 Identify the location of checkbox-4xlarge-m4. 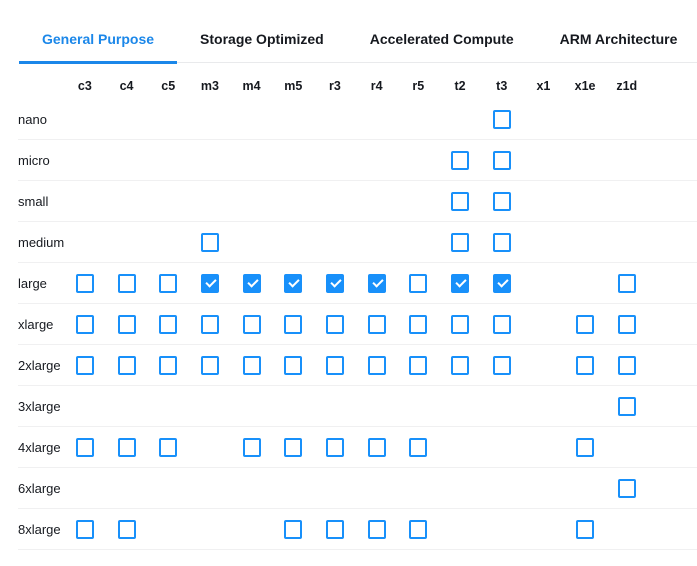
(251, 447).